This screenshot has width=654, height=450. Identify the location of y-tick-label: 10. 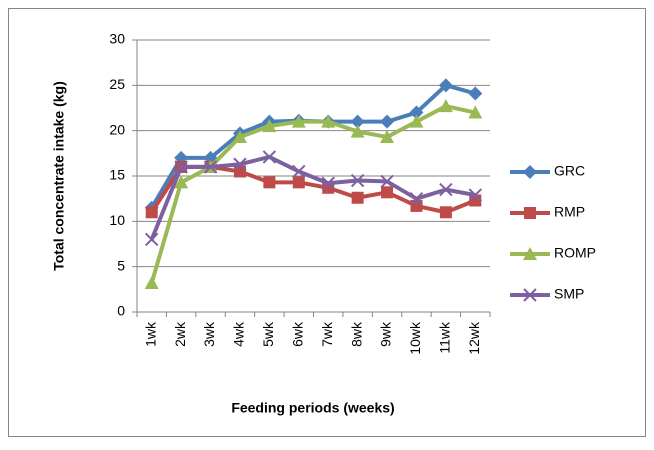
(117, 220).